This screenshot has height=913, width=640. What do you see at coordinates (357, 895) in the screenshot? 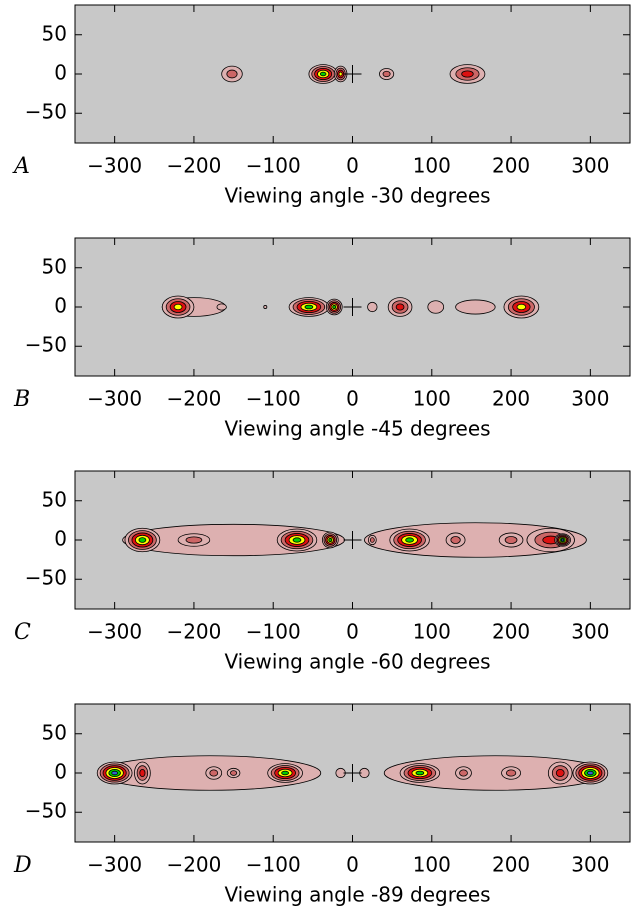
I see `x-axis-label: Viewing angle -89 degrees` at bounding box center [357, 895].